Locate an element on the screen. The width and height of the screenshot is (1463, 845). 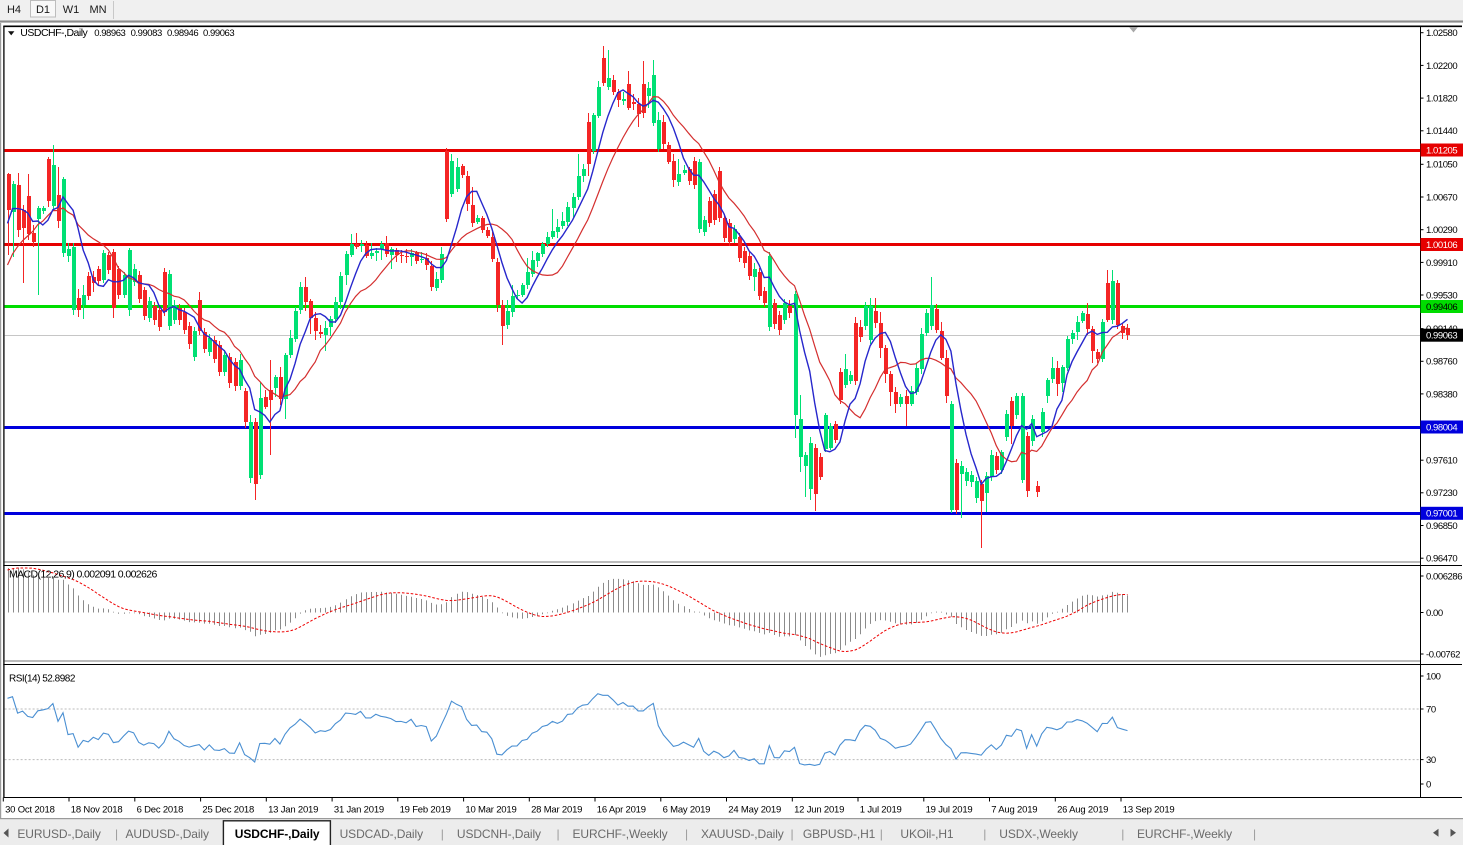
svg-text: 0.98946 is located at coordinates (182, 33).